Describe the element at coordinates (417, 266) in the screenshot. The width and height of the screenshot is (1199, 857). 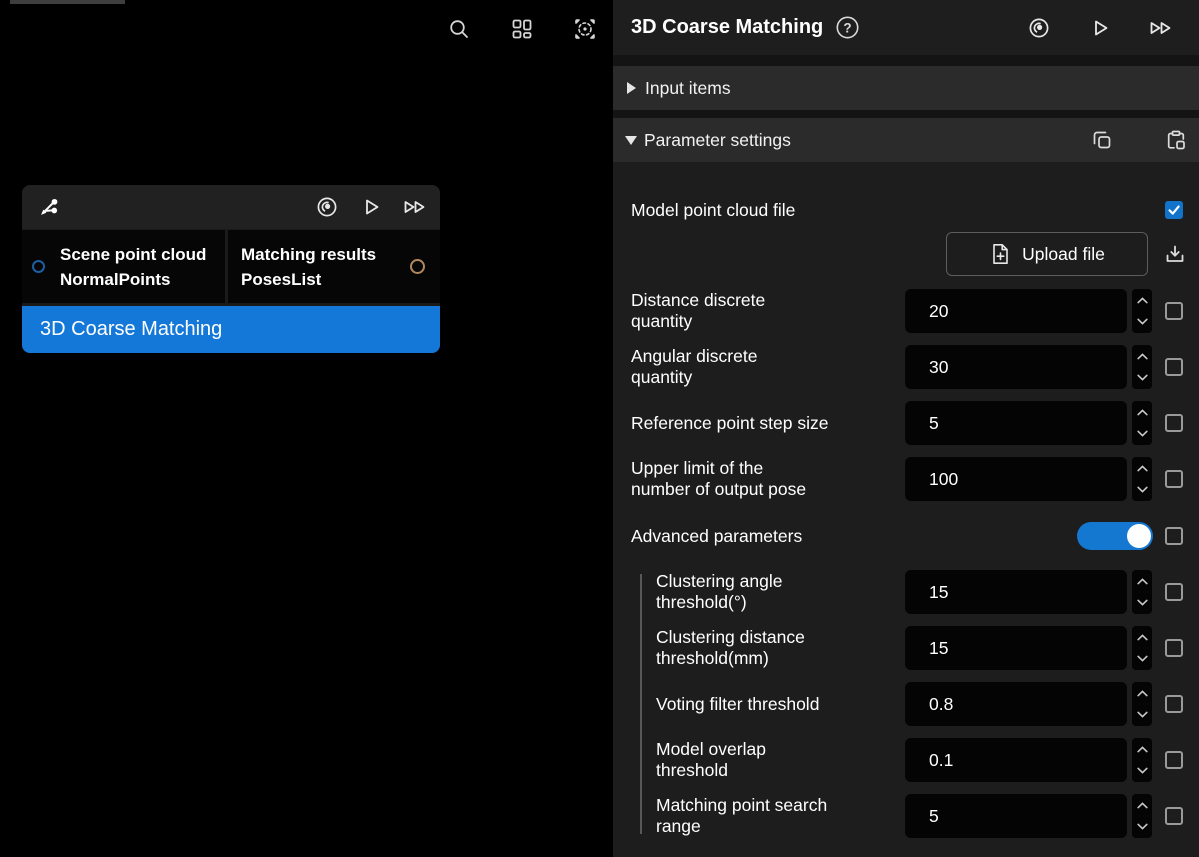
I see `output-port-dot` at that location.